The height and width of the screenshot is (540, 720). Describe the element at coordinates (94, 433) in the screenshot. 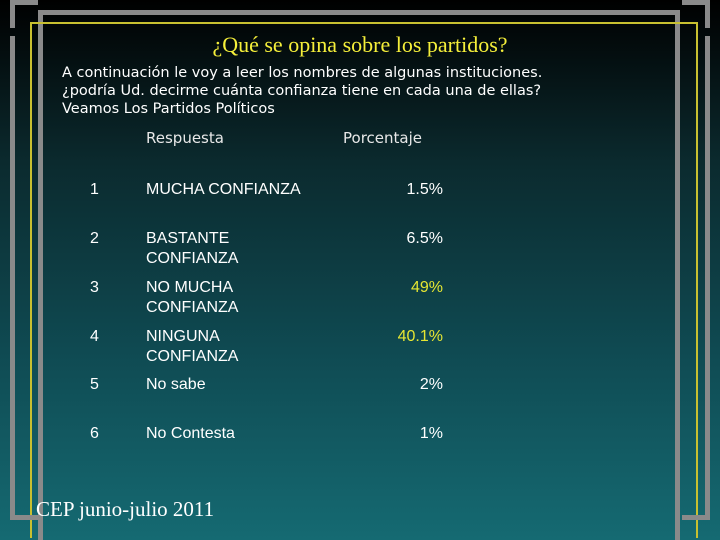

I see `row-number: 6` at that location.